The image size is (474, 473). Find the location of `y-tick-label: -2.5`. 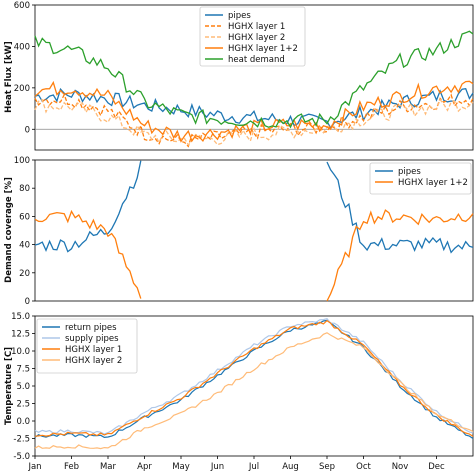

y-tick-label: -2.5 is located at coordinates (21, 440).